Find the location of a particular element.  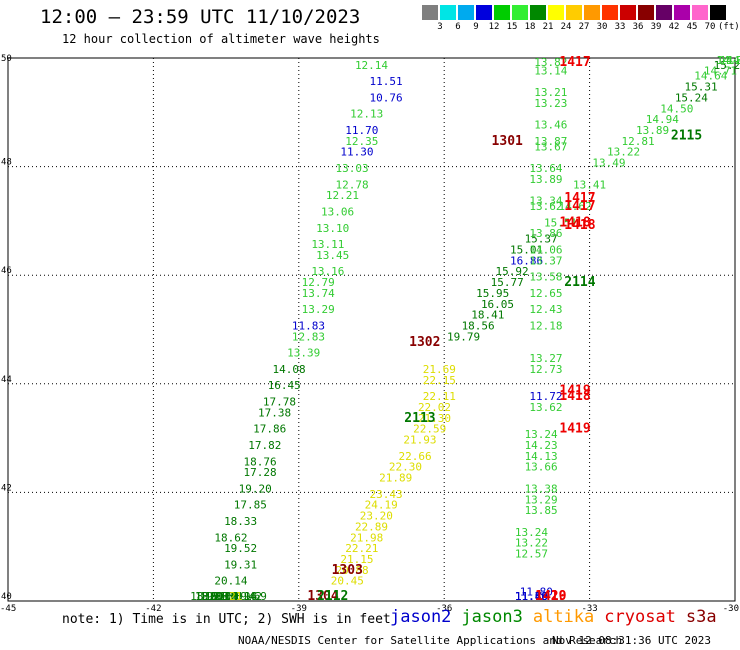

swh-value: 11.83 is located at coordinates (308, 326).